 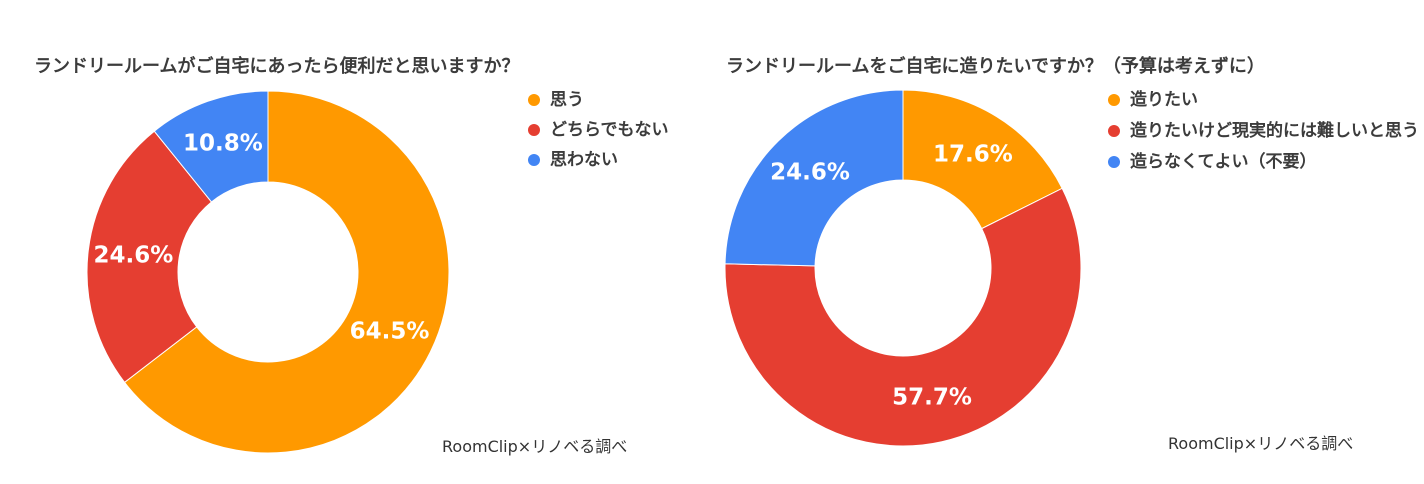 I want to click on chart-title: ランドリールームをご自宅に造りたいですか？（予算は考えずに）, so click(x=995, y=66).